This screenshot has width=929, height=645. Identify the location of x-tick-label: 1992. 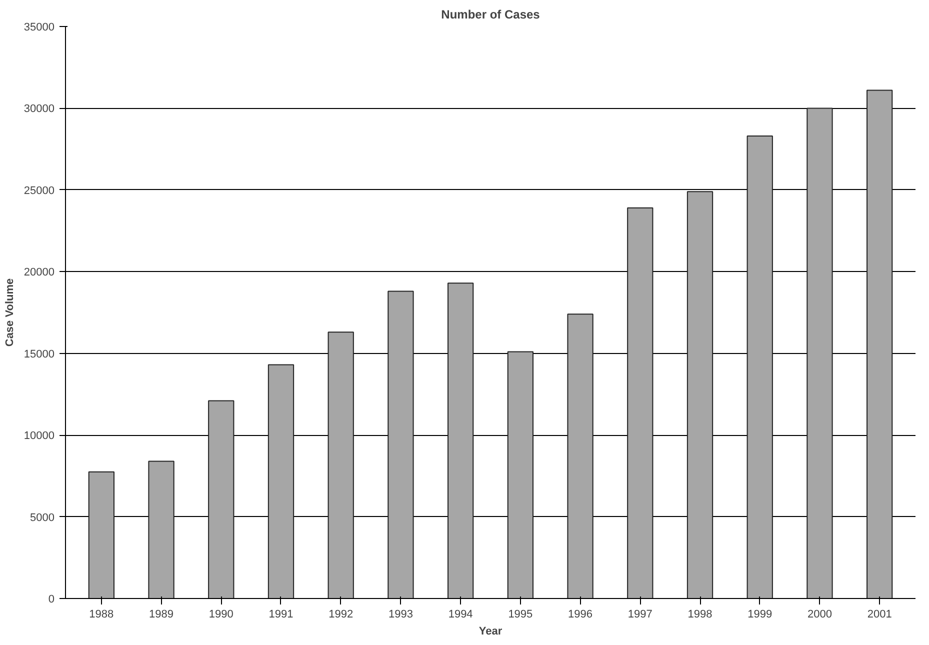
(341, 614).